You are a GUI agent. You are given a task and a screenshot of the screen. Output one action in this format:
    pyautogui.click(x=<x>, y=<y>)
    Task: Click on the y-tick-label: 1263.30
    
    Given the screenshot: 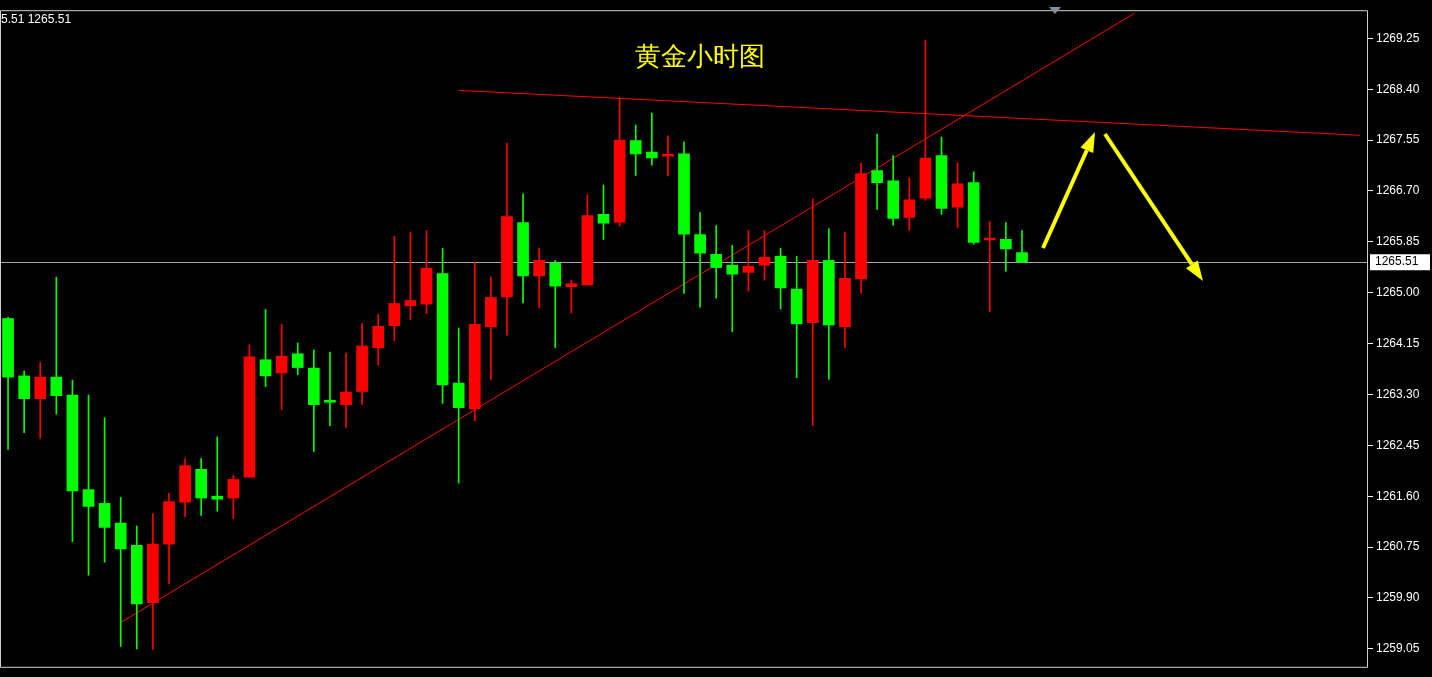 What is the action you would take?
    pyautogui.click(x=1398, y=393)
    